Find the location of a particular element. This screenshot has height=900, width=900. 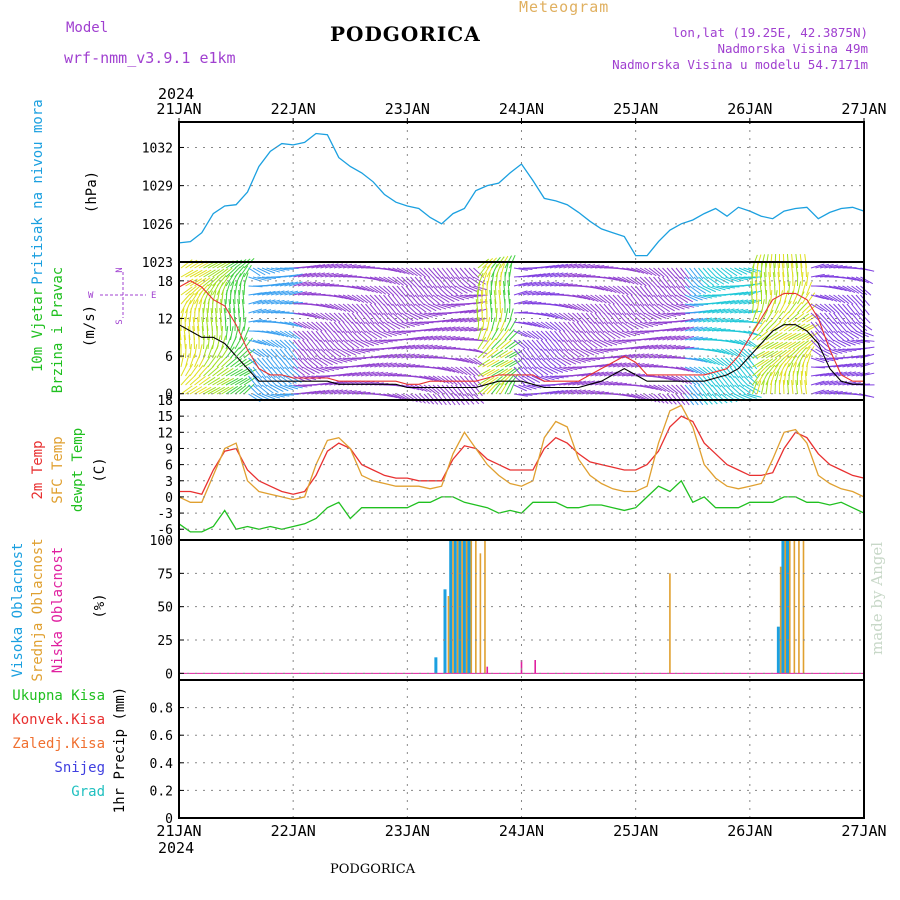

footer-location: PODGORICA is located at coordinates (373, 869).